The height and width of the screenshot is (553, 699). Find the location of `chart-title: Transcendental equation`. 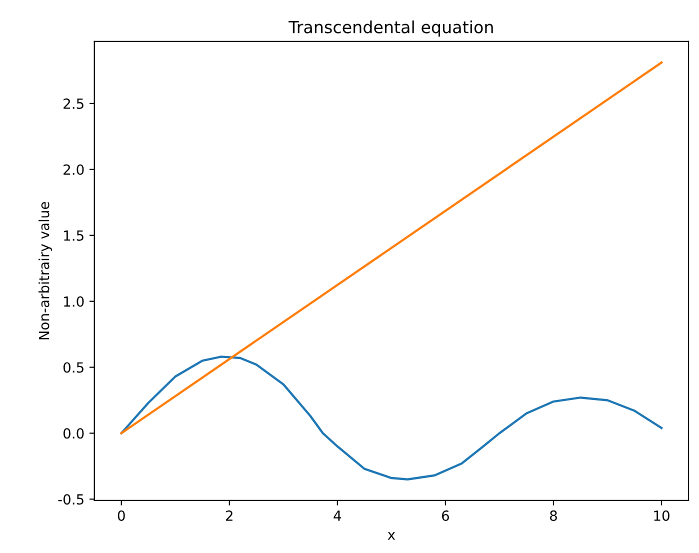

chart-title: Transcendental equation is located at coordinates (390, 28).